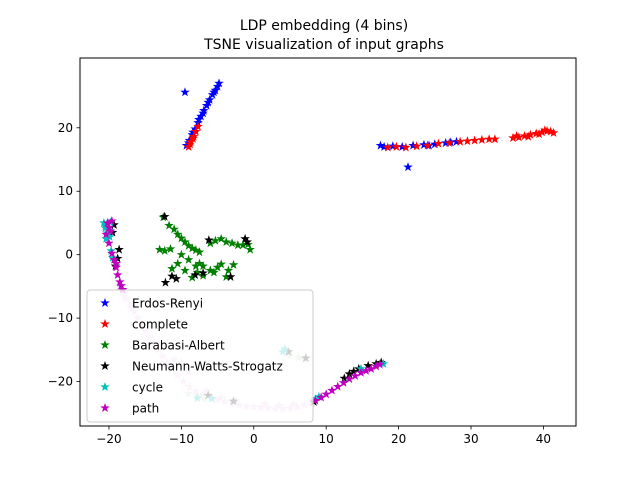 This screenshot has height=480, width=640. I want to click on legend-label: path, so click(145, 409).